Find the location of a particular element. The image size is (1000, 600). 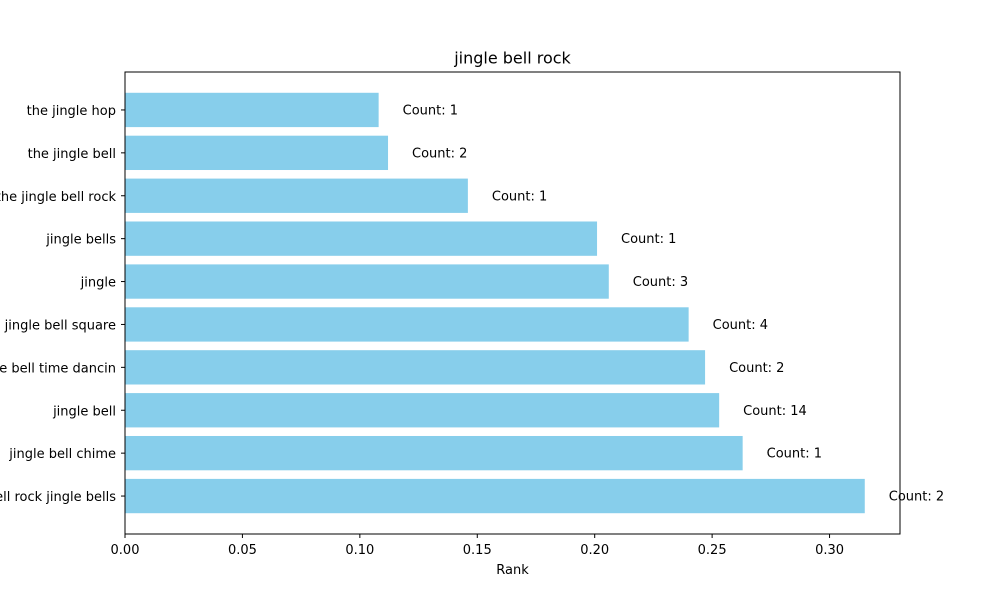

bar-label: Count: 3 is located at coordinates (660, 282).